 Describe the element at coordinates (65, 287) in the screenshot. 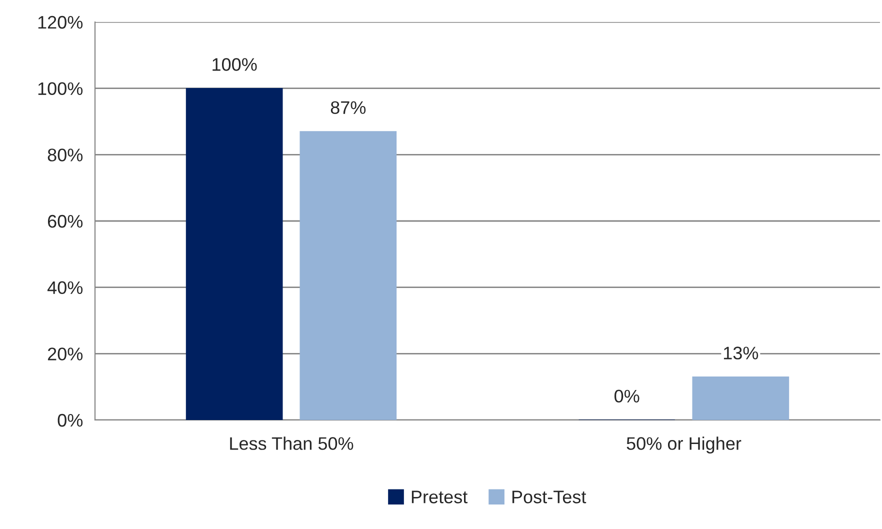

I see `y-tick-label: 40%` at that location.